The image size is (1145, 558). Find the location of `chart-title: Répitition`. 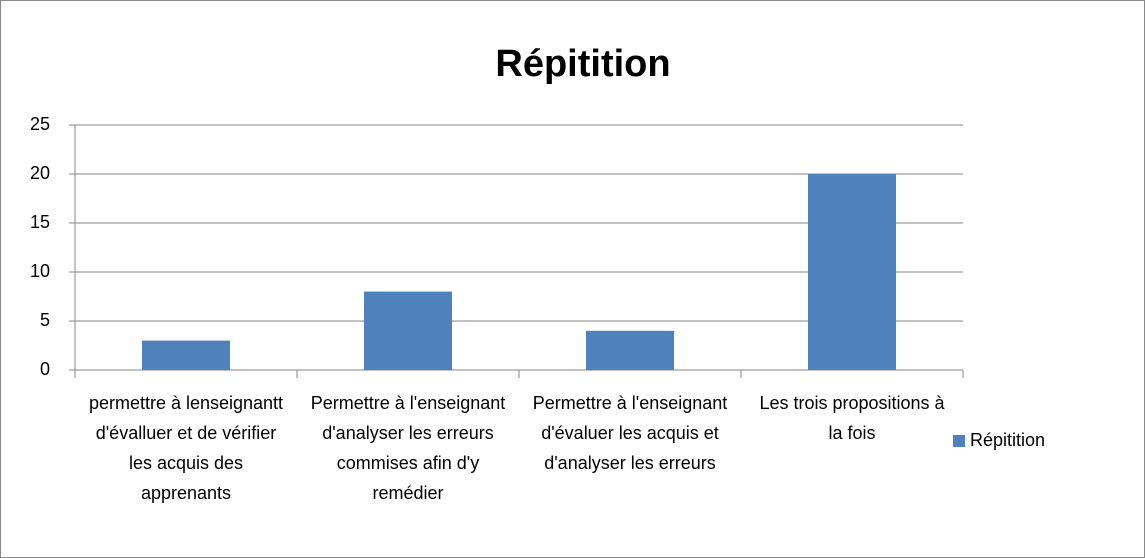

chart-title: Répitition is located at coordinates (582, 64).